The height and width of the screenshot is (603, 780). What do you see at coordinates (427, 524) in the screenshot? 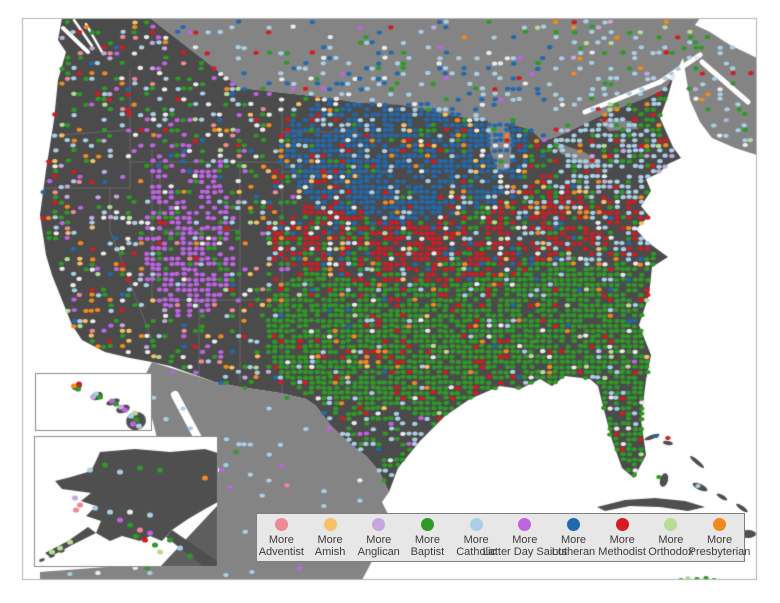
I see `legend-color-dot-baptist` at bounding box center [427, 524].